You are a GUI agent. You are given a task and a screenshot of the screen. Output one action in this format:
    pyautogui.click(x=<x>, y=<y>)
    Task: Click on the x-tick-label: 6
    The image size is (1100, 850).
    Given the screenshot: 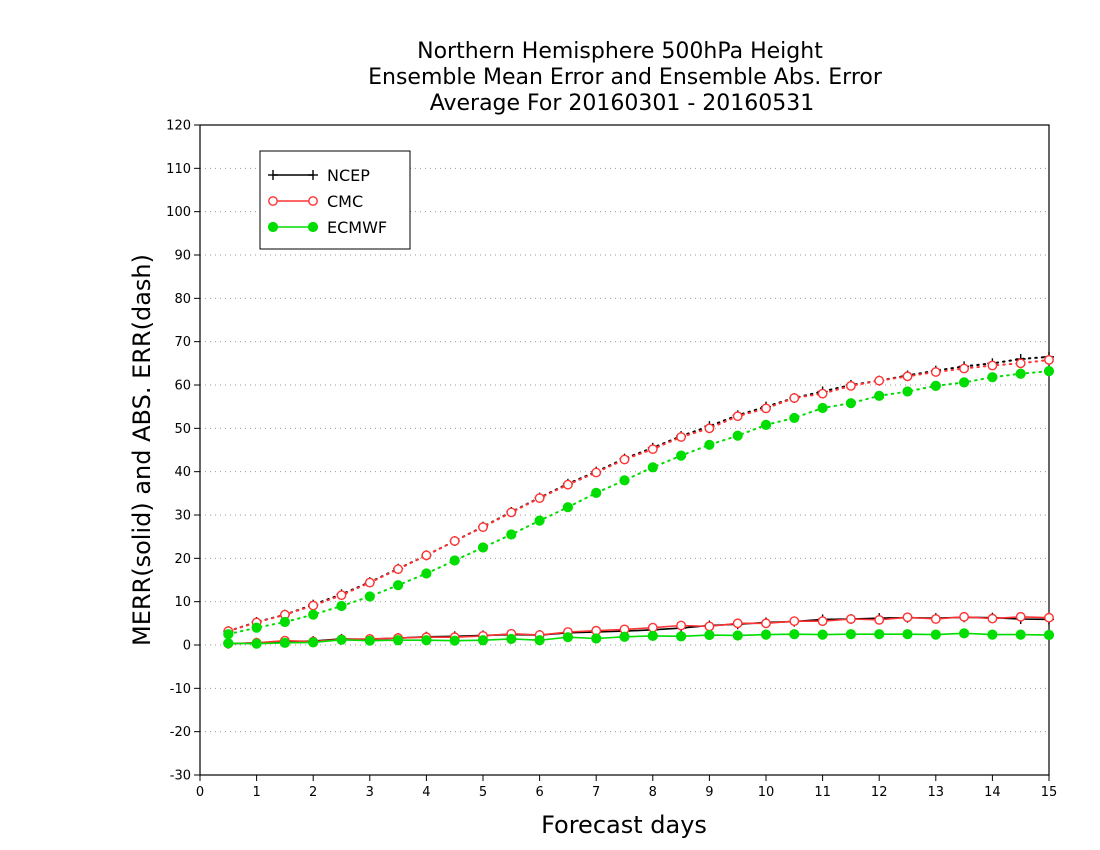 What is the action you would take?
    pyautogui.click(x=539, y=792)
    